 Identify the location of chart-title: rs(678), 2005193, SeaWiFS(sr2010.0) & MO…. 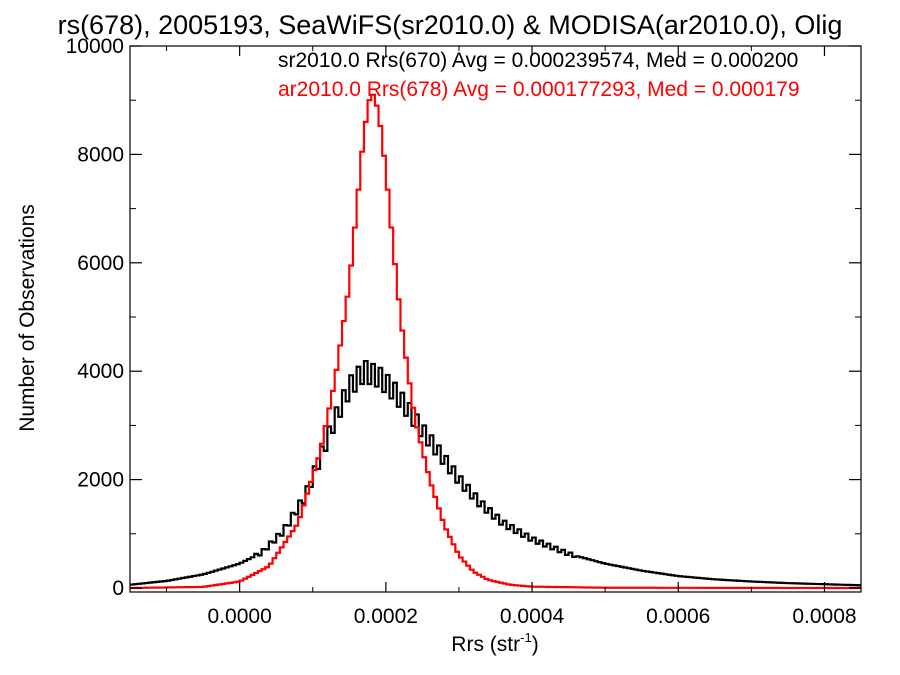
(450, 25).